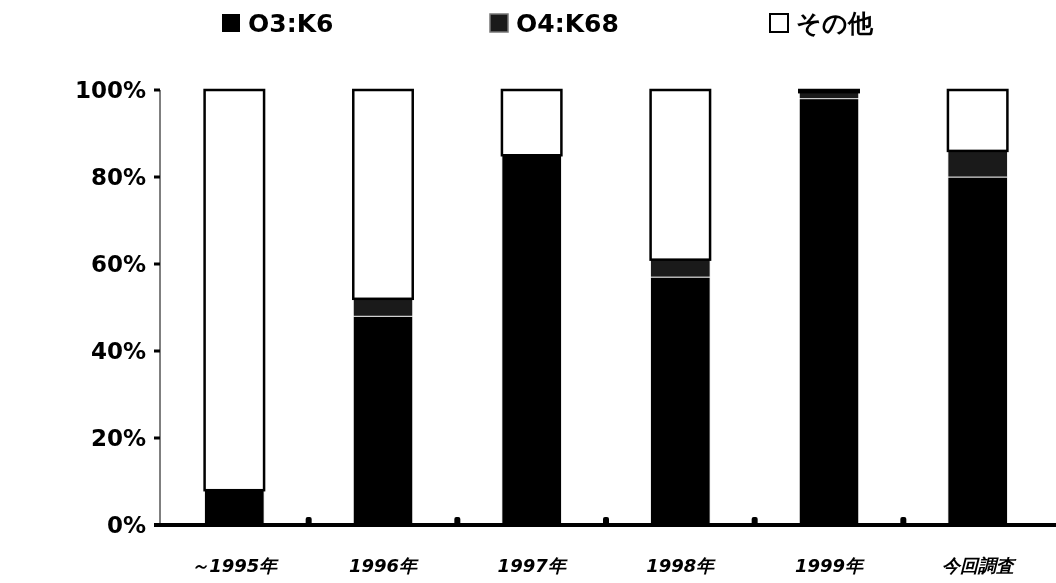 This screenshot has height=583, width=1056. What do you see at coordinates (384, 565) in the screenshot?
I see `x-tick-label: 1996年` at bounding box center [384, 565].